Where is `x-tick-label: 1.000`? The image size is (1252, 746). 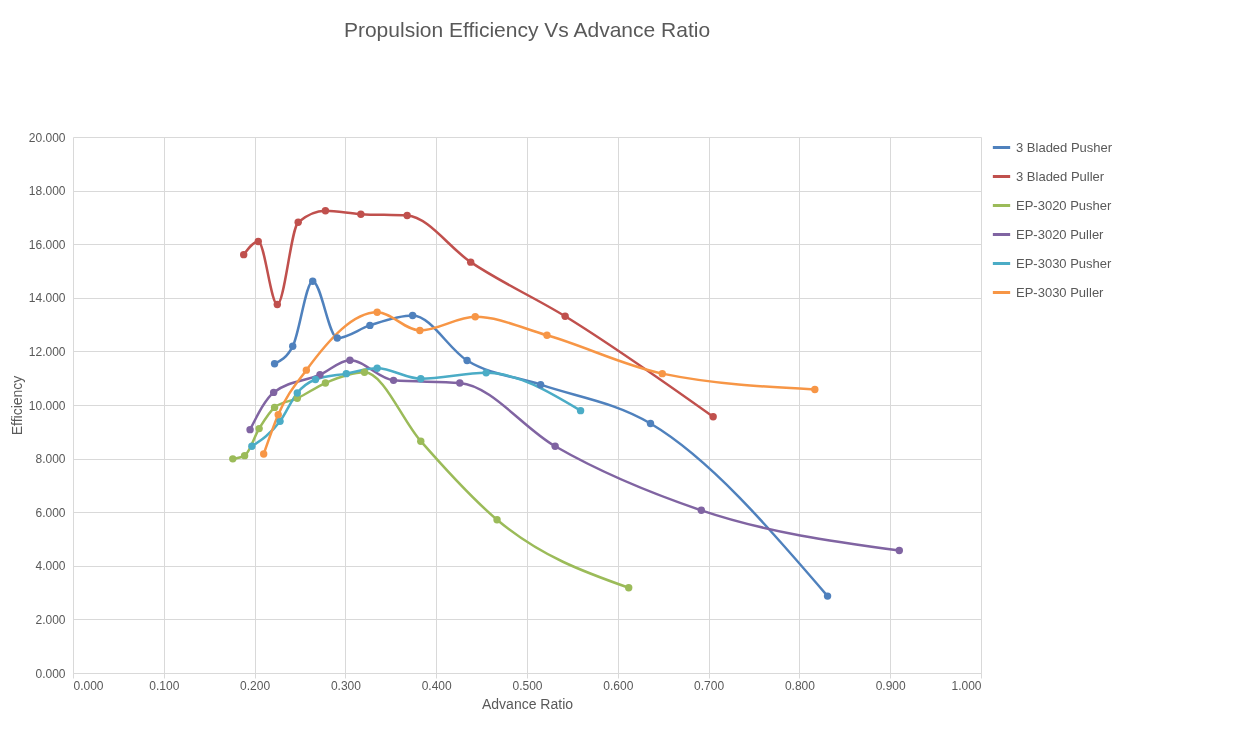 x-tick-label: 1.000 is located at coordinates (966, 685).